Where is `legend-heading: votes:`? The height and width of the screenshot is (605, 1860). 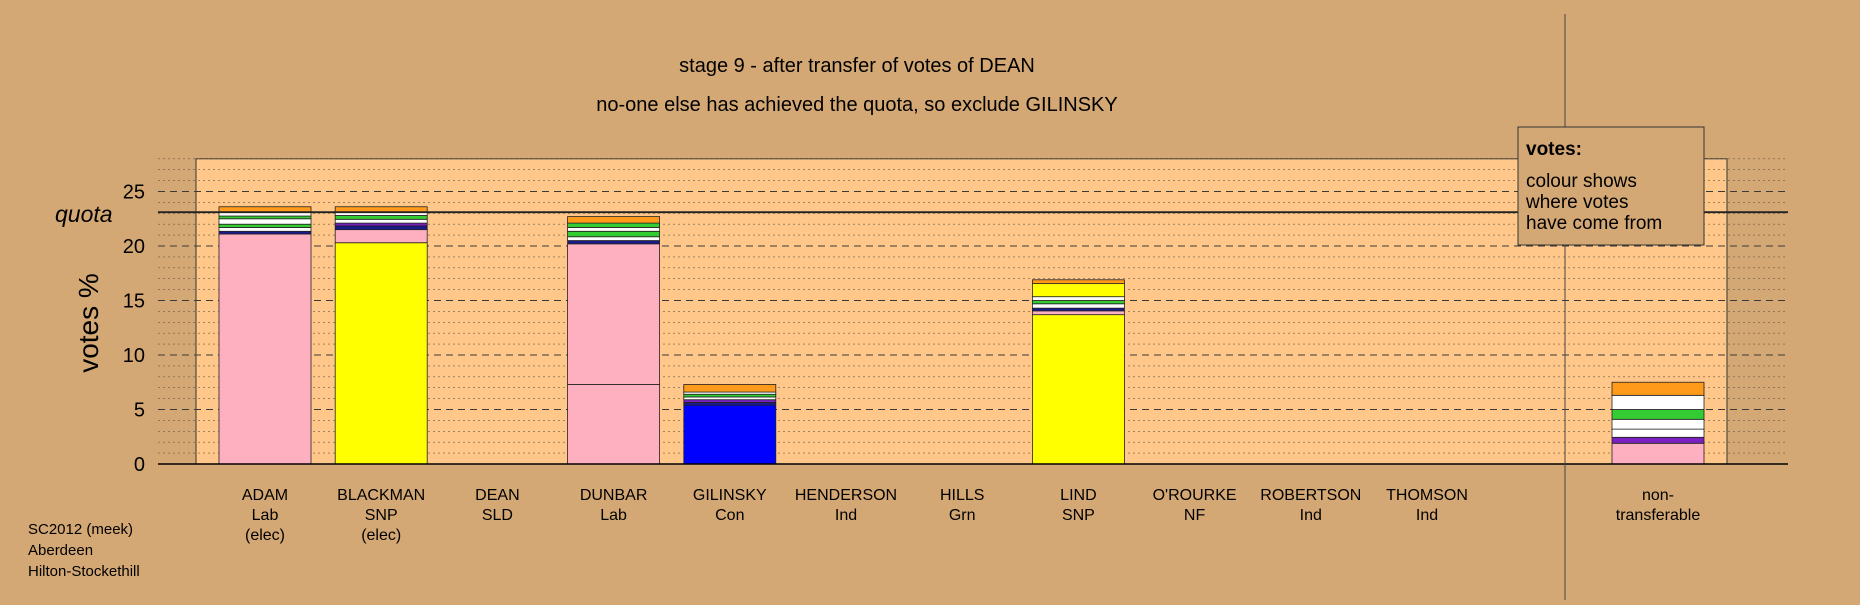
legend-heading: votes: is located at coordinates (1554, 149).